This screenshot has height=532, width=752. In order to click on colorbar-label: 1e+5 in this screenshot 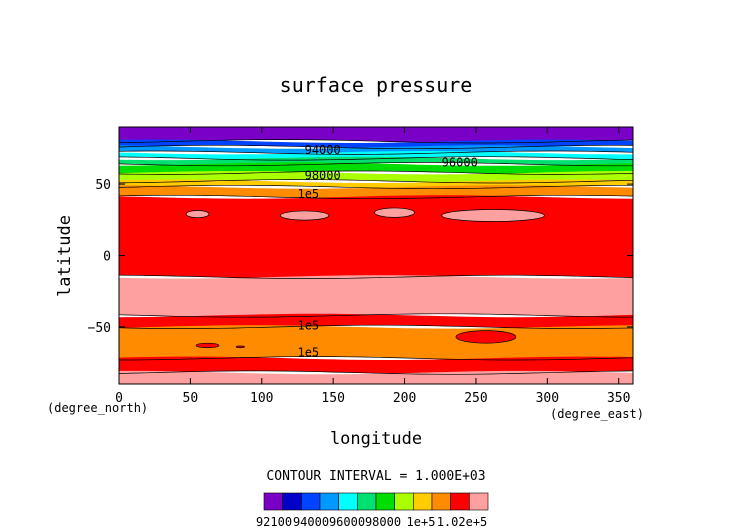, I will do `click(421, 522)`.